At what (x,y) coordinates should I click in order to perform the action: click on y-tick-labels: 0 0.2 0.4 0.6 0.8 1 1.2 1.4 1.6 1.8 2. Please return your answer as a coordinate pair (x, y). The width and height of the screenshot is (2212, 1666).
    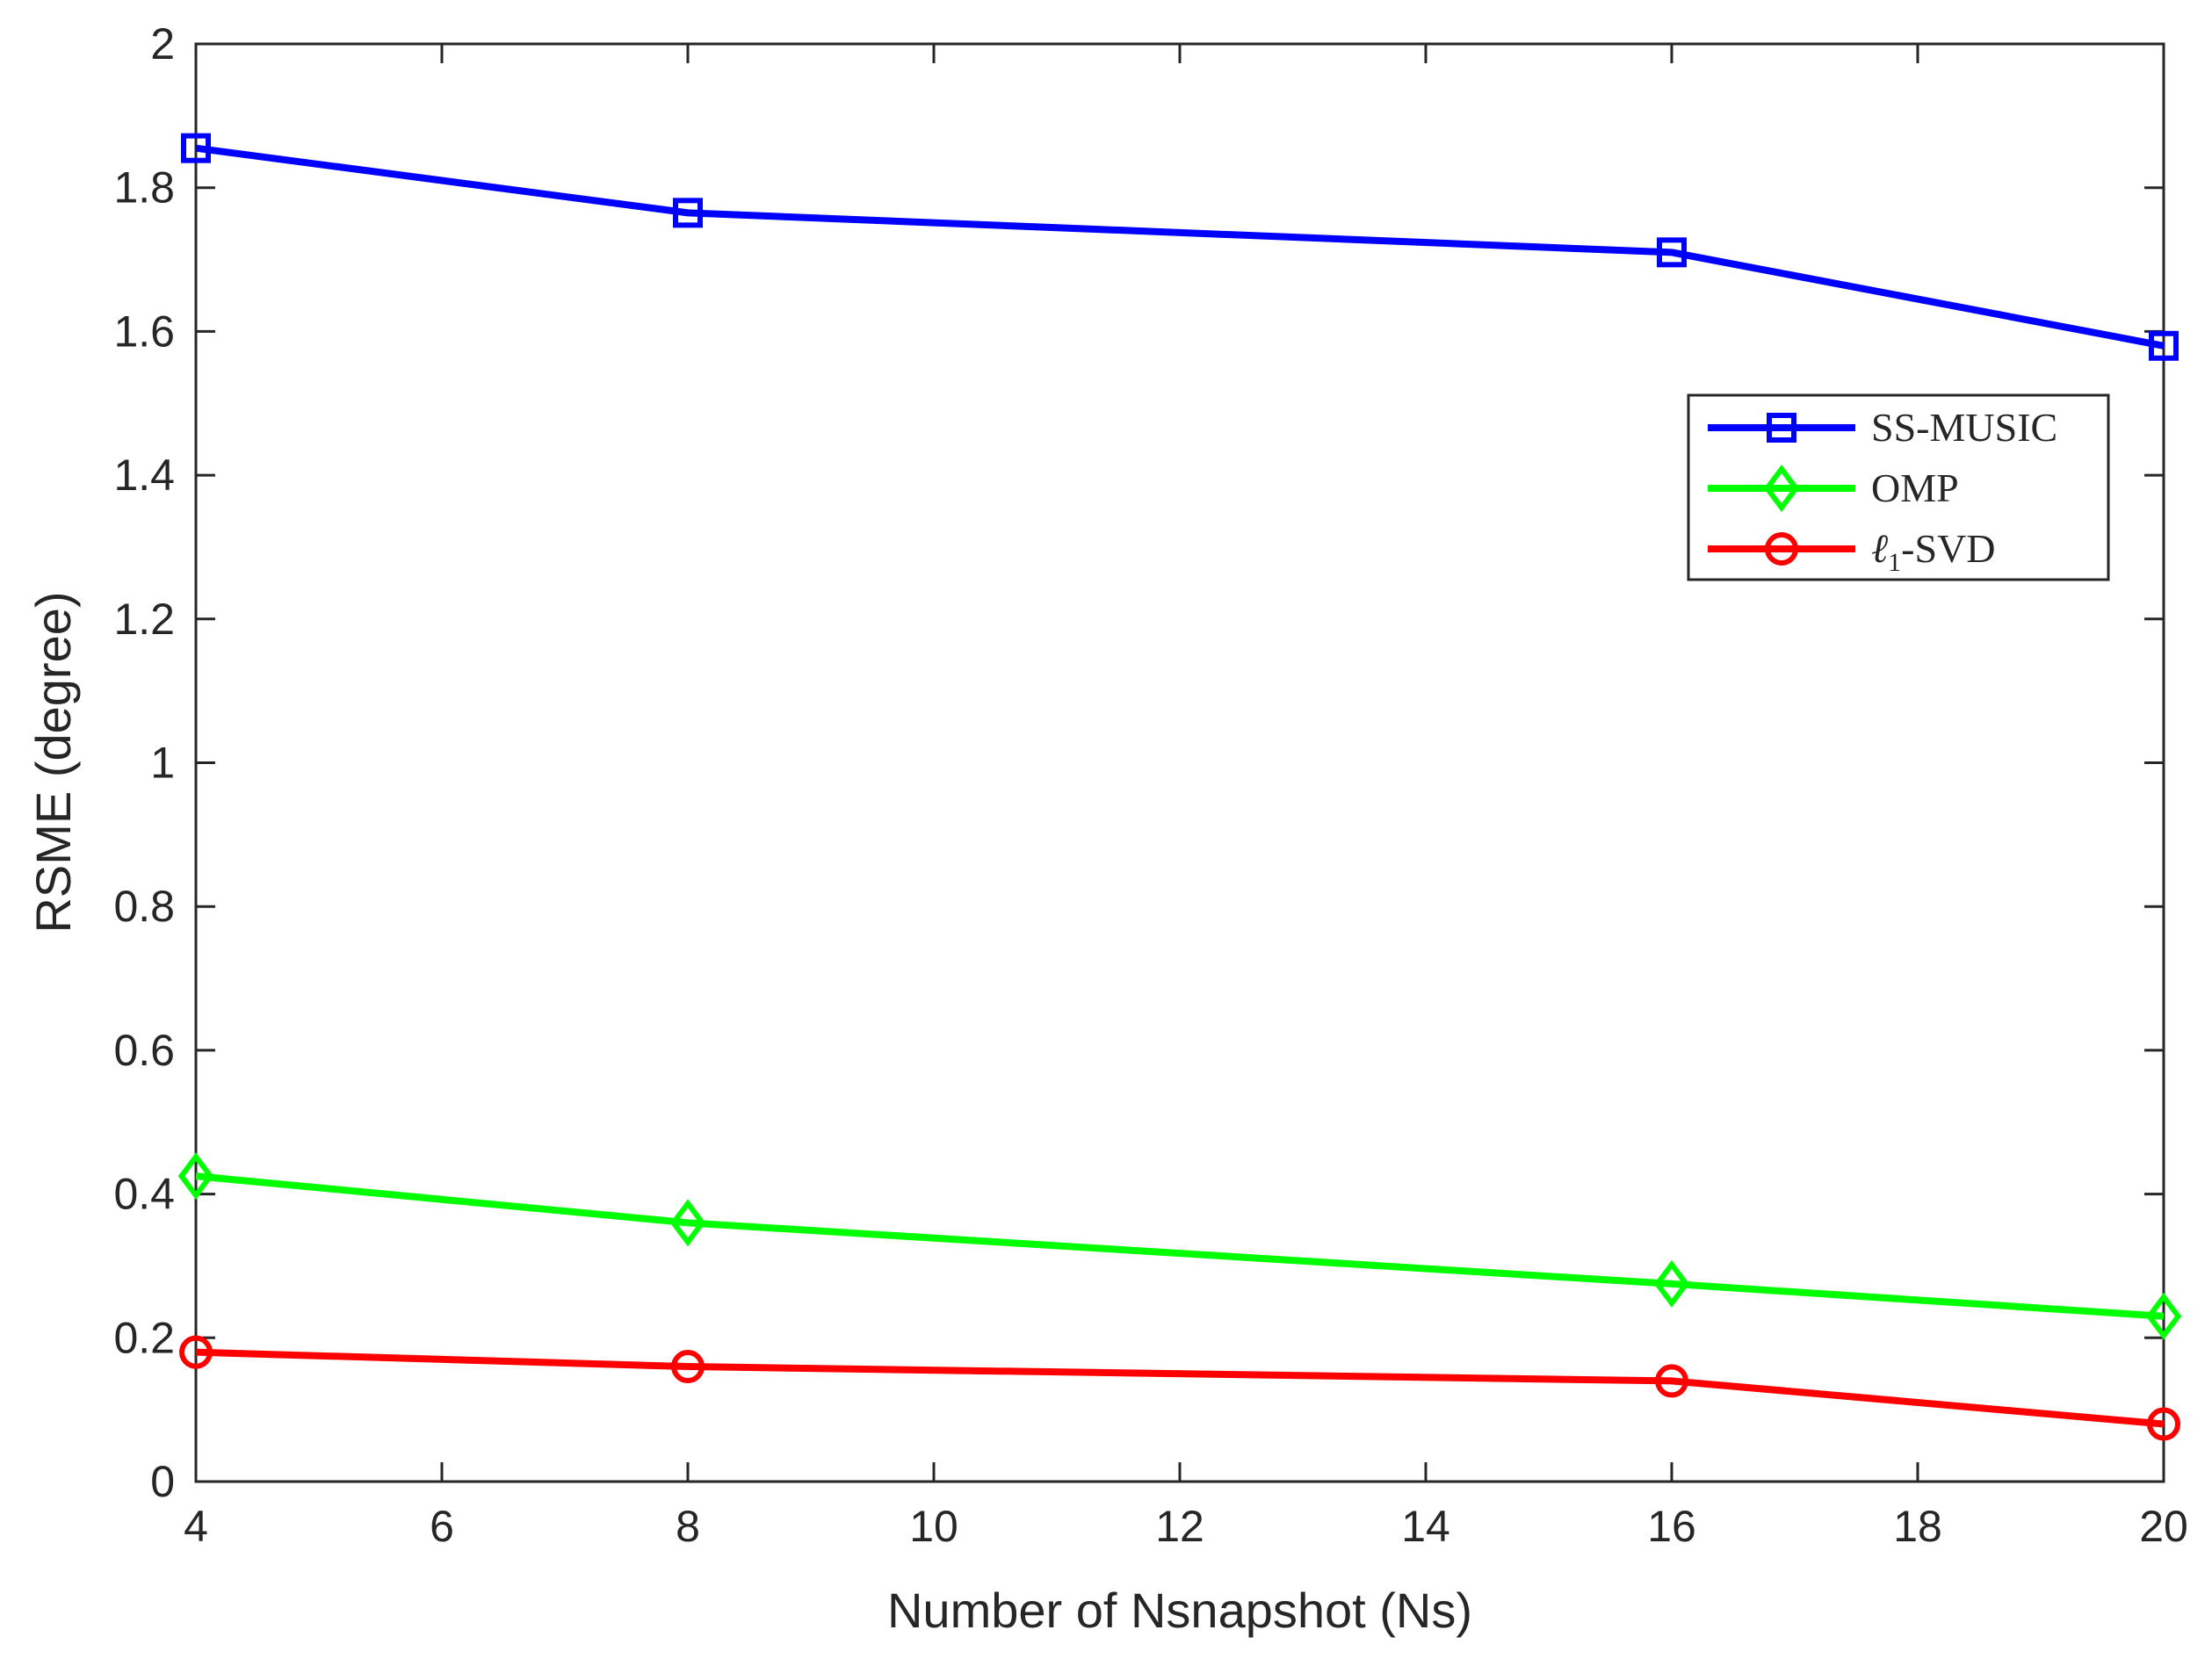
    Looking at the image, I should click on (144, 762).